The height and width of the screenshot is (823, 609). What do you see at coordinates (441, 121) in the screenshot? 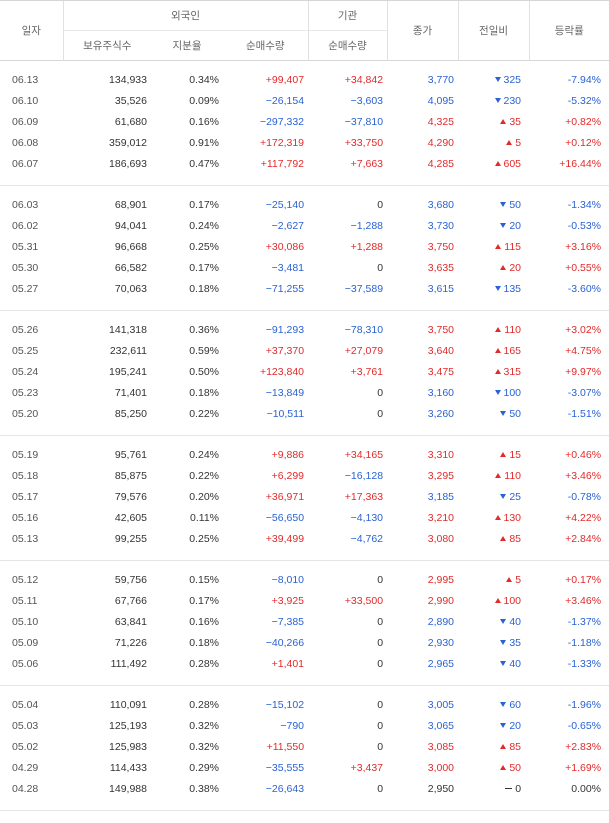
I see `cell-close: 4,325` at bounding box center [441, 121].